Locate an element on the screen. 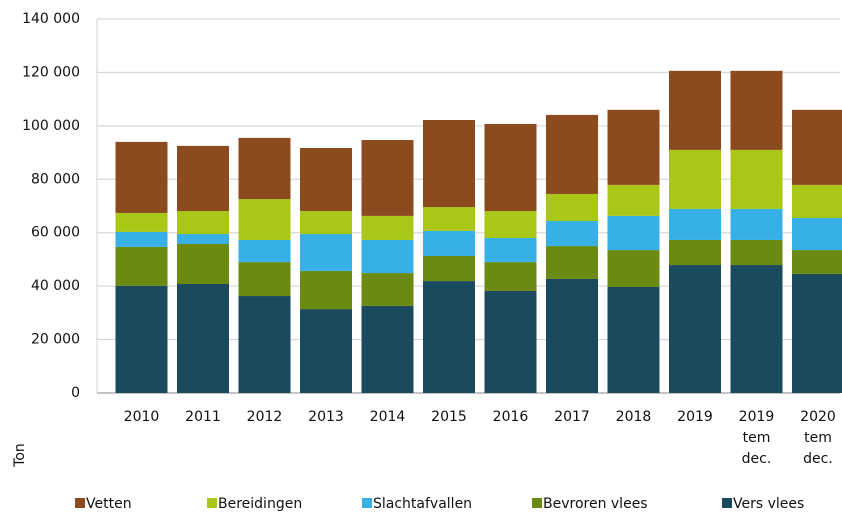 Image resolution: width=842 pixels, height=513 pixels. x-tick-label: 2016 is located at coordinates (510, 417).